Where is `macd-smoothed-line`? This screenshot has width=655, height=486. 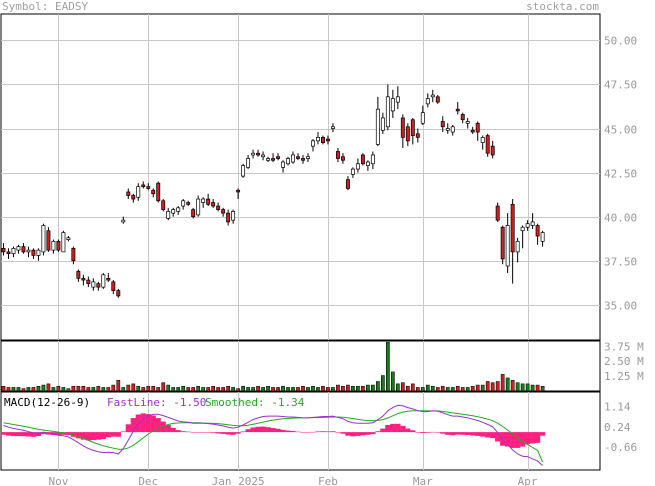 macd-smoothed-line is located at coordinates (273, 436).